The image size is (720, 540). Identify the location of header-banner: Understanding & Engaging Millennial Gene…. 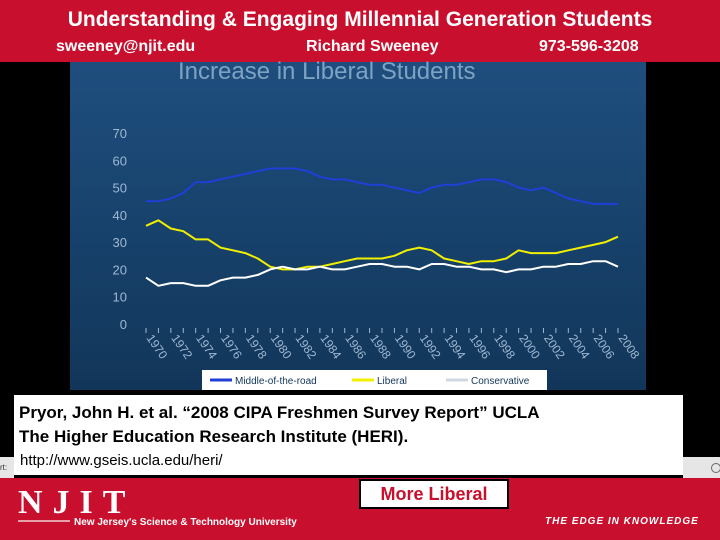
(360, 31).